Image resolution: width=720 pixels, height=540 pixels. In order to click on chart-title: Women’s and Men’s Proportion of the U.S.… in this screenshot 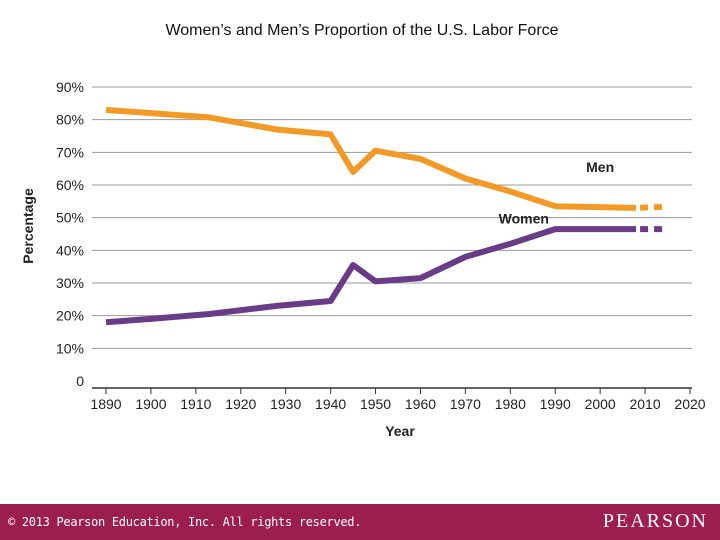, I will do `click(362, 30)`.